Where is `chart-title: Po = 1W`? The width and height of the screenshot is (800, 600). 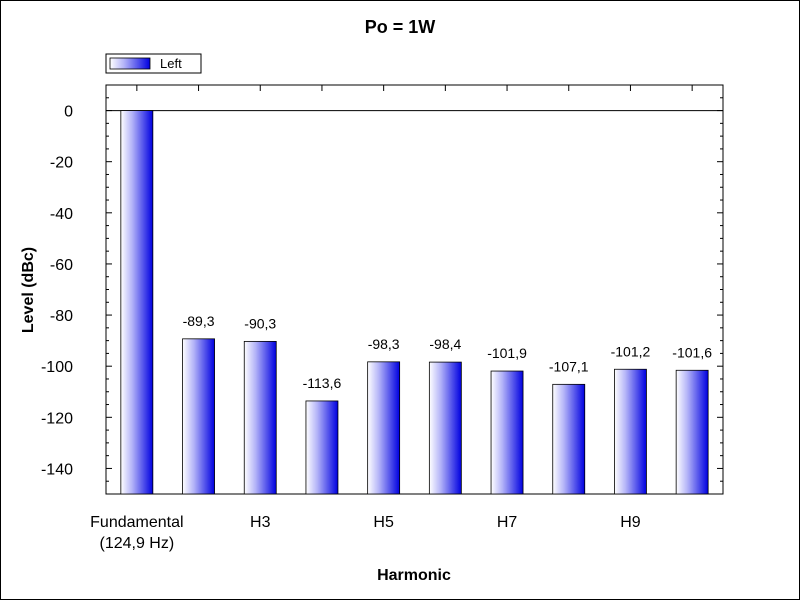 chart-title: Po = 1W is located at coordinates (400, 27).